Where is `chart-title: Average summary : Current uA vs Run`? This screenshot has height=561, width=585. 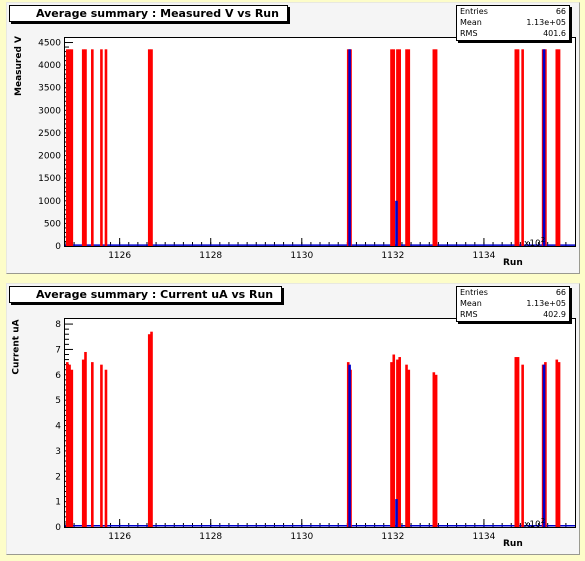
chart-title: Average summary : Current uA vs Run is located at coordinates (146, 294).